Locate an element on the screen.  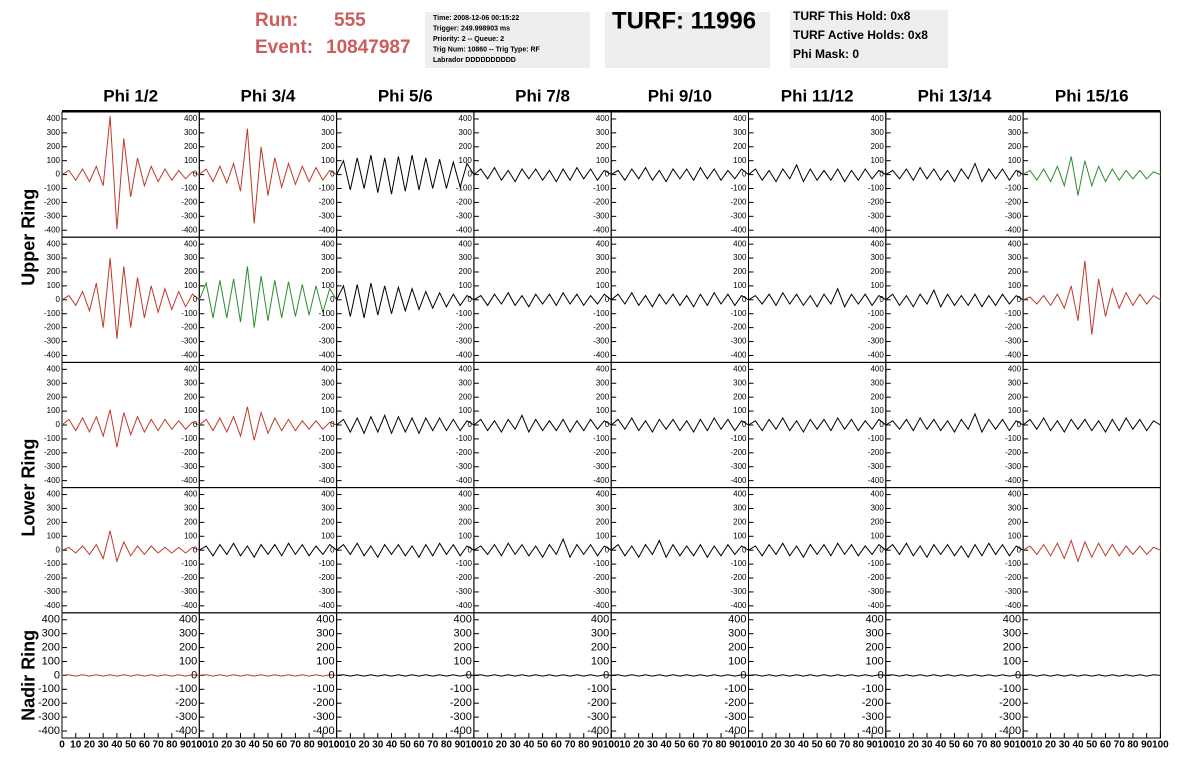
x-tick-label: 90 is located at coordinates (873, 745).